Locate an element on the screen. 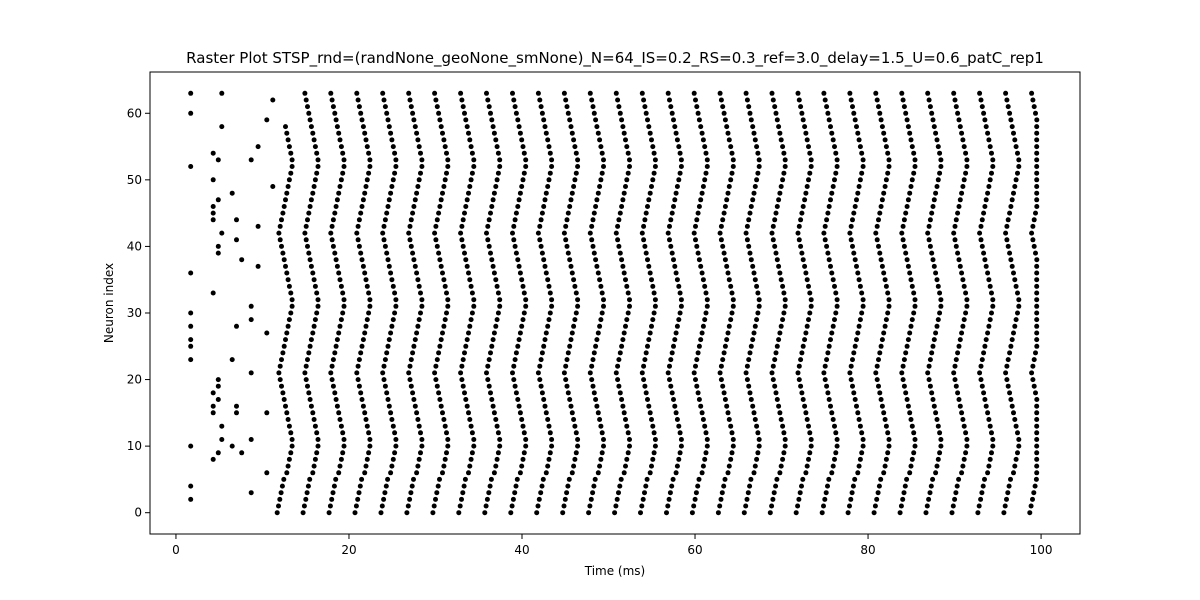 Image resolution: width=1200 pixels, height=600 pixels. y-tick-label: 40 is located at coordinates (134, 246).